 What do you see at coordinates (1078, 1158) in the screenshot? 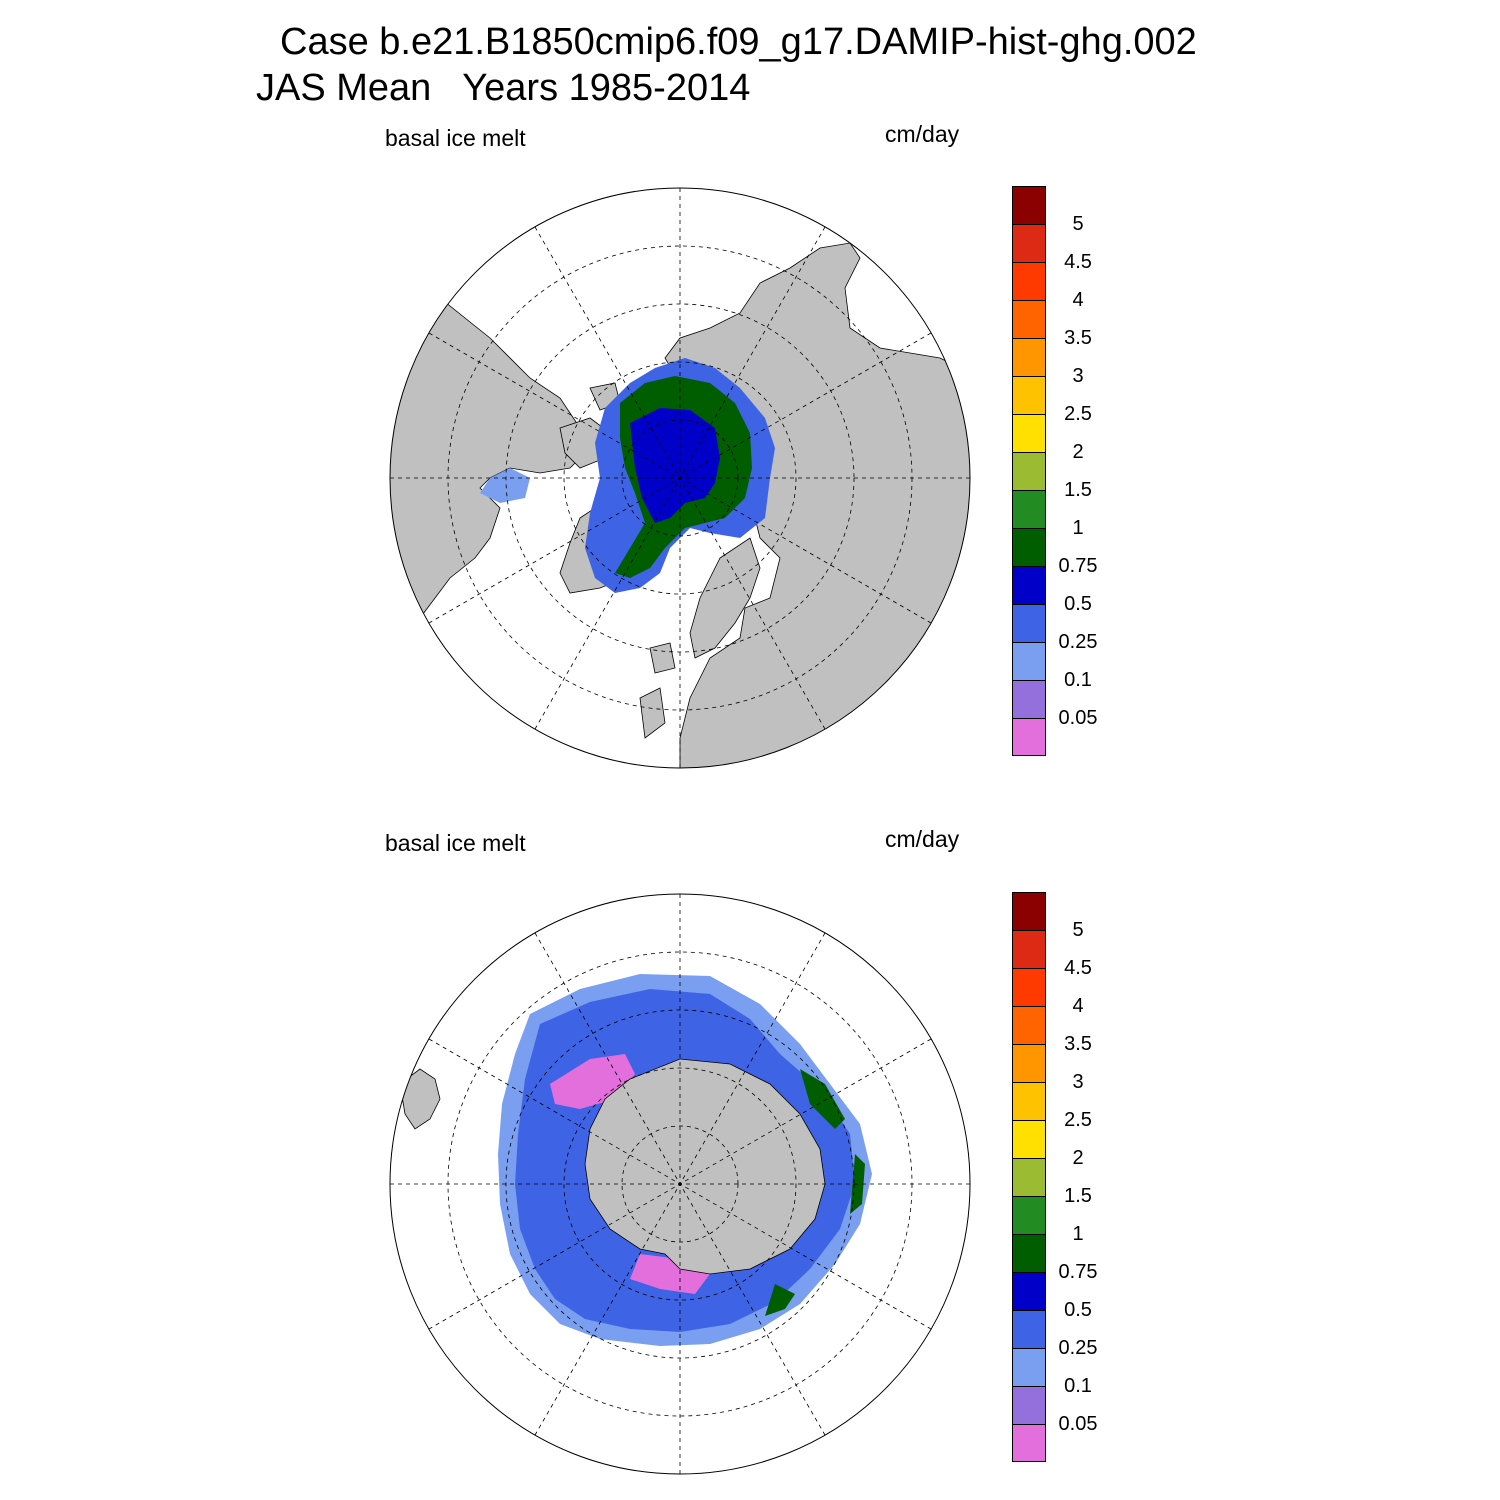
I see `south-colorbar-label: 2` at bounding box center [1078, 1158].